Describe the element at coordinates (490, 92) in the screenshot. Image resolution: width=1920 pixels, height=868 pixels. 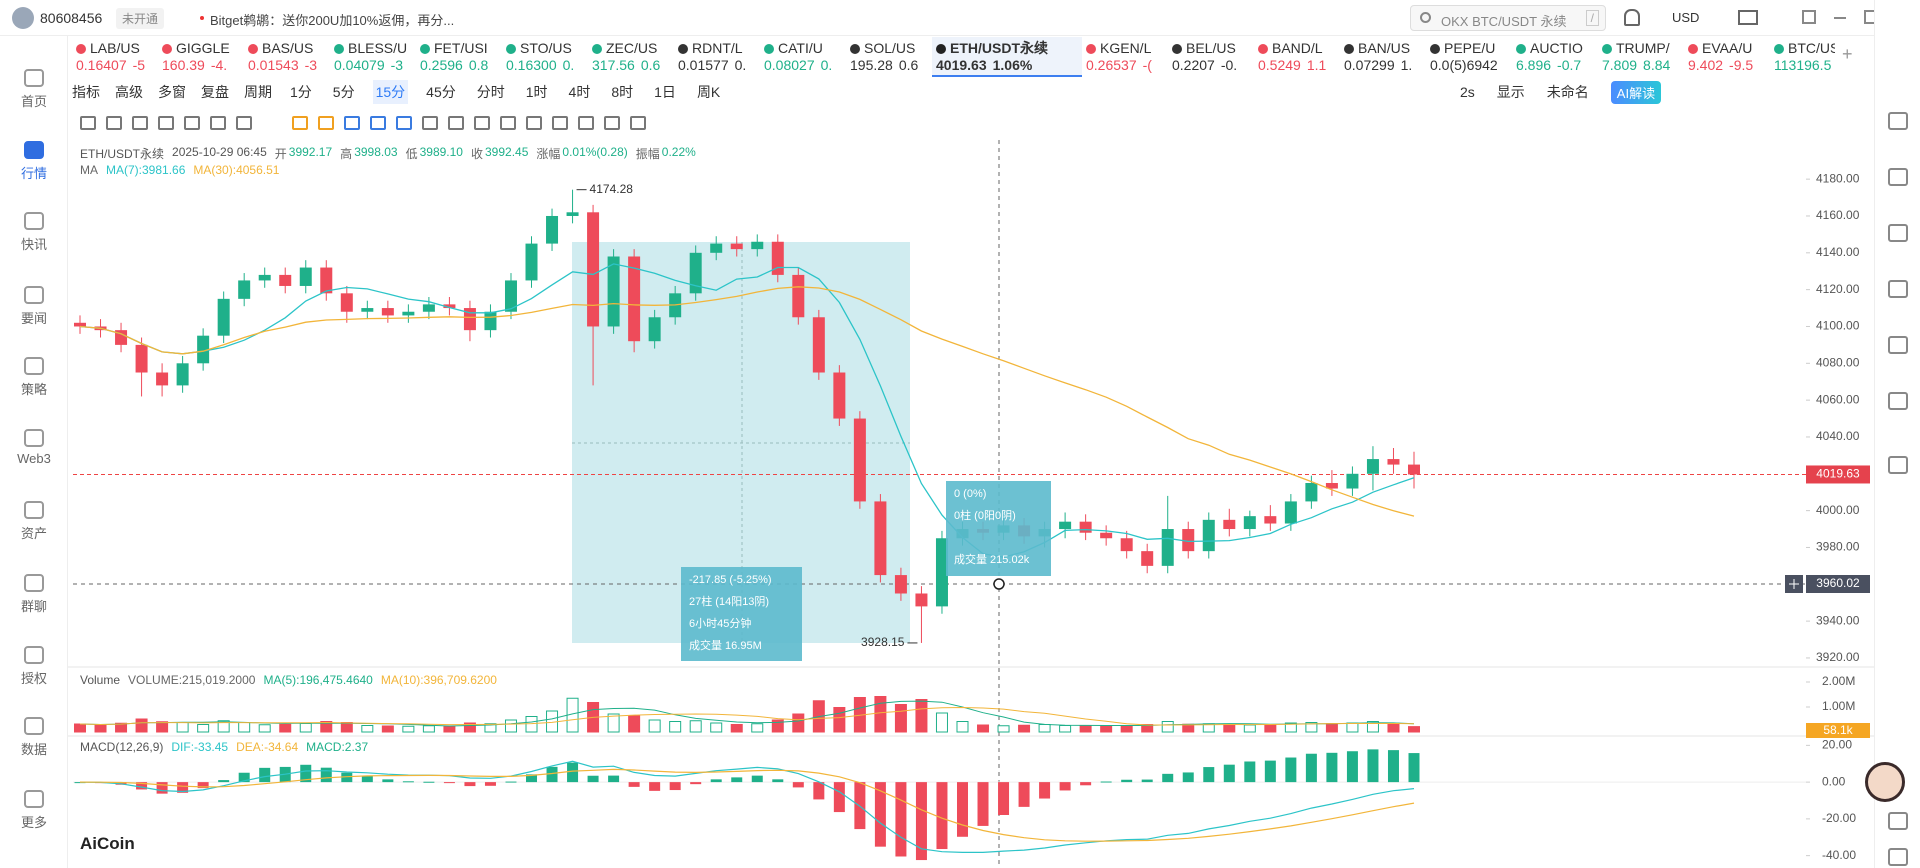
I see `period-button: 分时` at that location.